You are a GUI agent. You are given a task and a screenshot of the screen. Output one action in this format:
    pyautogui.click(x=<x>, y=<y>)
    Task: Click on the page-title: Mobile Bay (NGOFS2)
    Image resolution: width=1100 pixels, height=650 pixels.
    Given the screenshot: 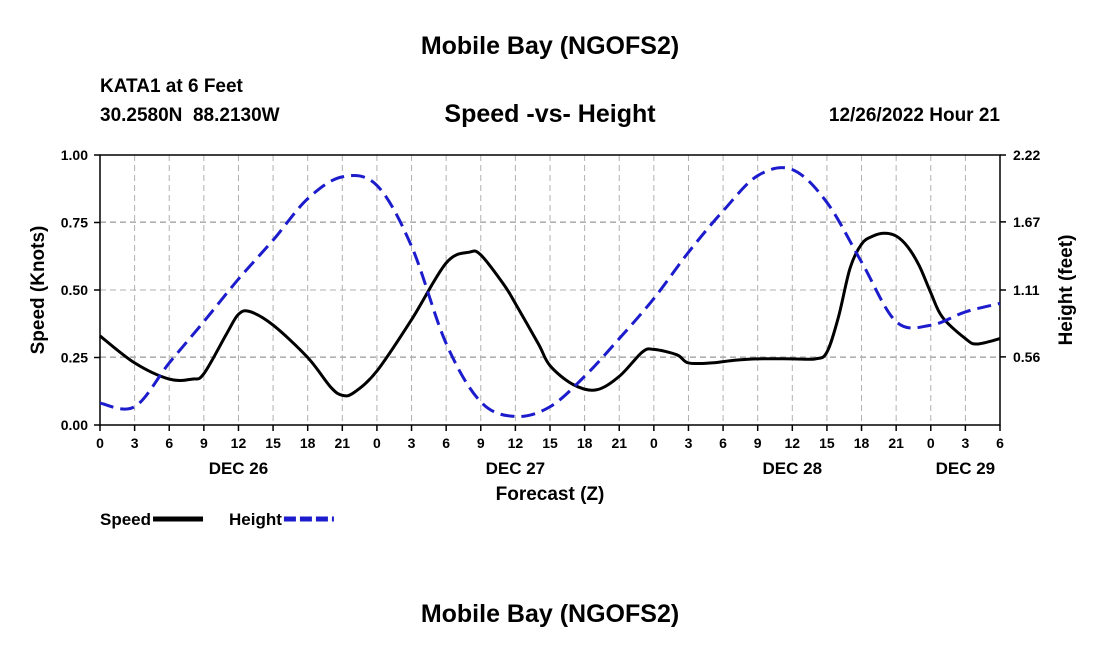 What is the action you would take?
    pyautogui.click(x=550, y=46)
    